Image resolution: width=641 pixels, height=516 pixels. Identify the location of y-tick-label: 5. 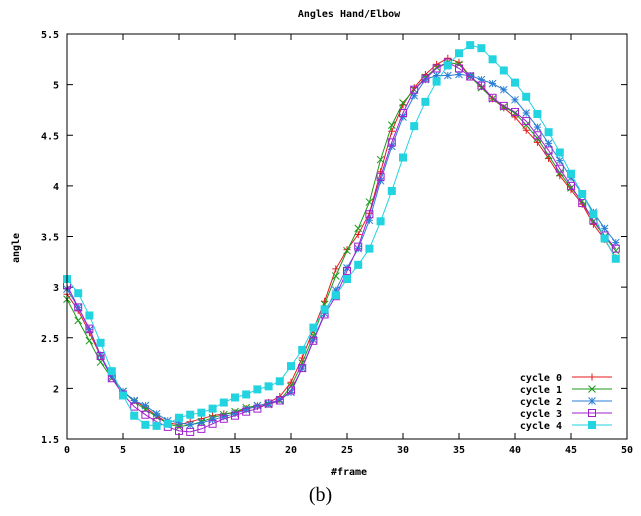
(56, 86).